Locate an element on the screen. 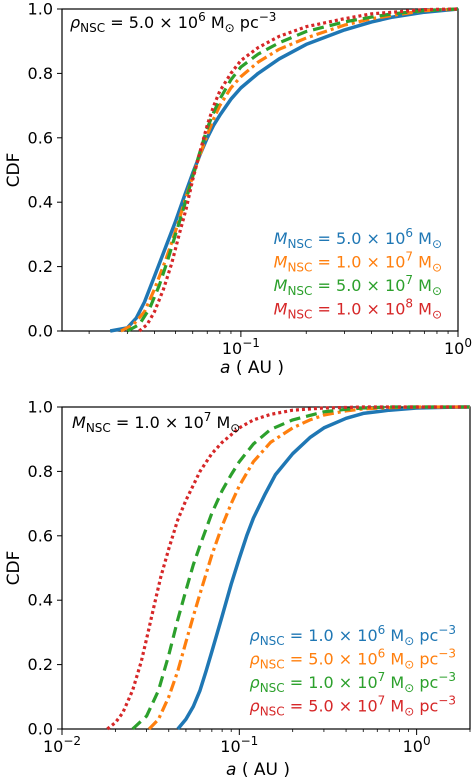 The width and height of the screenshot is (474, 779). top-x-tick-label: 10⁰ is located at coordinates (458, 347).